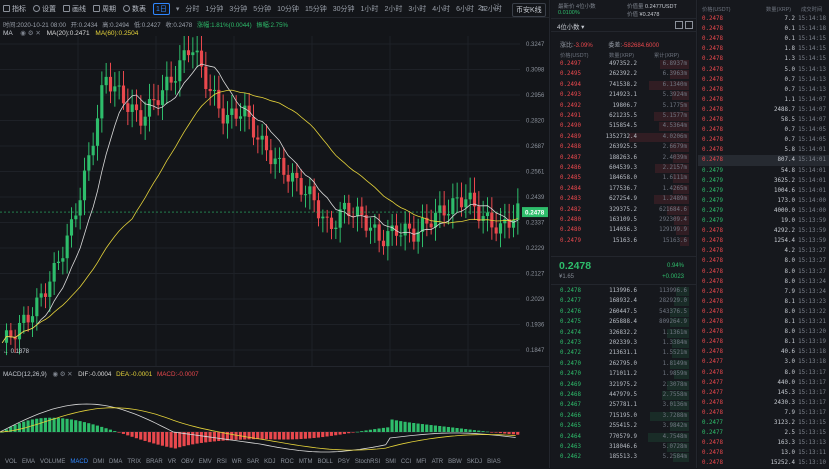  Describe the element at coordinates (624, 457) in the screenshot. I see `book-row: 0.2462 185513.3 5.2584m` at that location.